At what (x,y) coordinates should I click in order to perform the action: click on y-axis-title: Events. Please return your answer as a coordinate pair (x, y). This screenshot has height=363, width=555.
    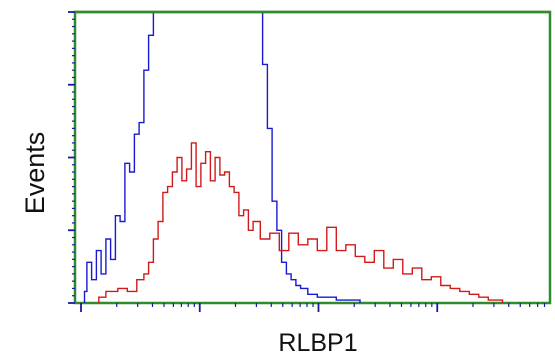
    Looking at the image, I should click on (35, 173).